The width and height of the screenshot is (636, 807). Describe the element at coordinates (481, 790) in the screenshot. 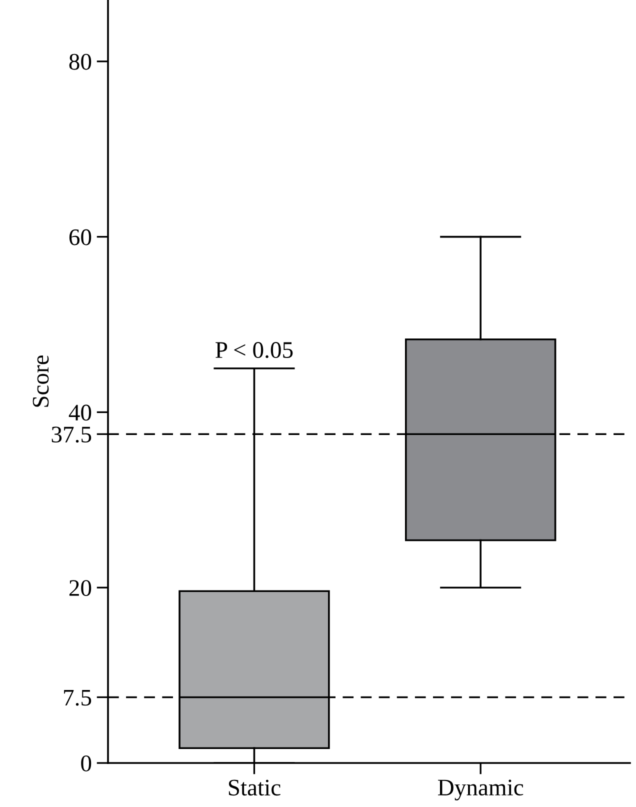

I see `x-tick-label: Dynamic` at that location.